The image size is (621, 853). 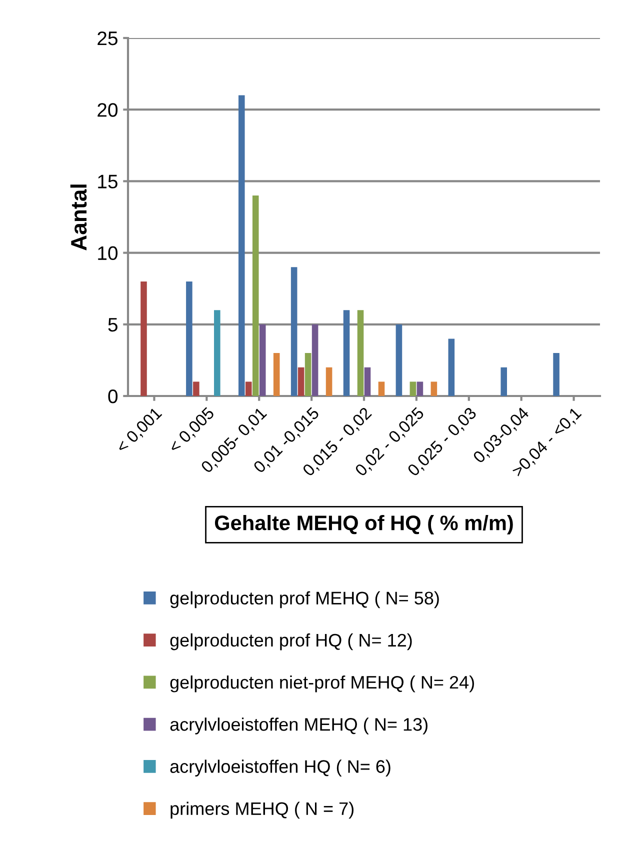 I want to click on y-tick-label: 5, so click(x=113, y=325).